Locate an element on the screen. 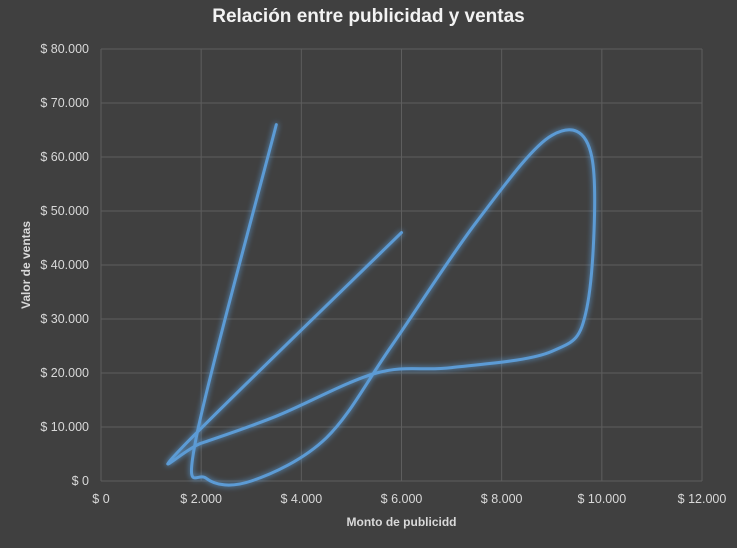 The height and width of the screenshot is (548, 737). x-tick-label: $ 6.000 is located at coordinates (402, 499).